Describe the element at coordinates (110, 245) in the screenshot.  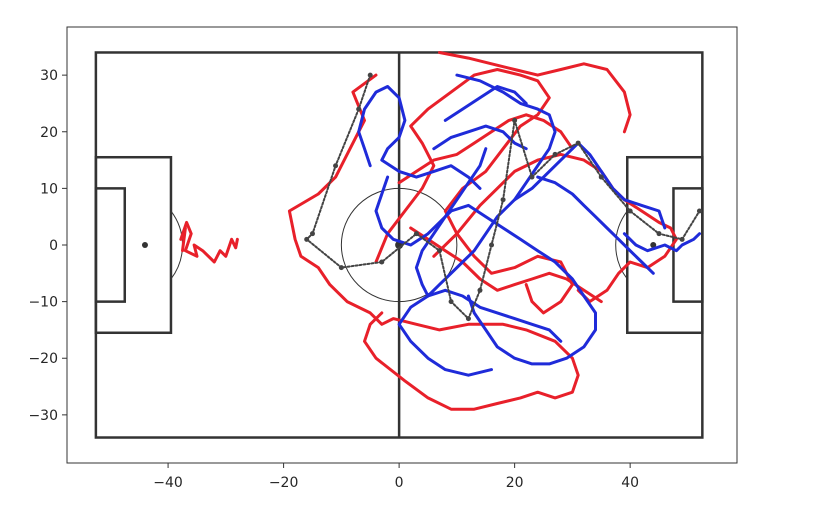
I see `left-goal-area` at that location.